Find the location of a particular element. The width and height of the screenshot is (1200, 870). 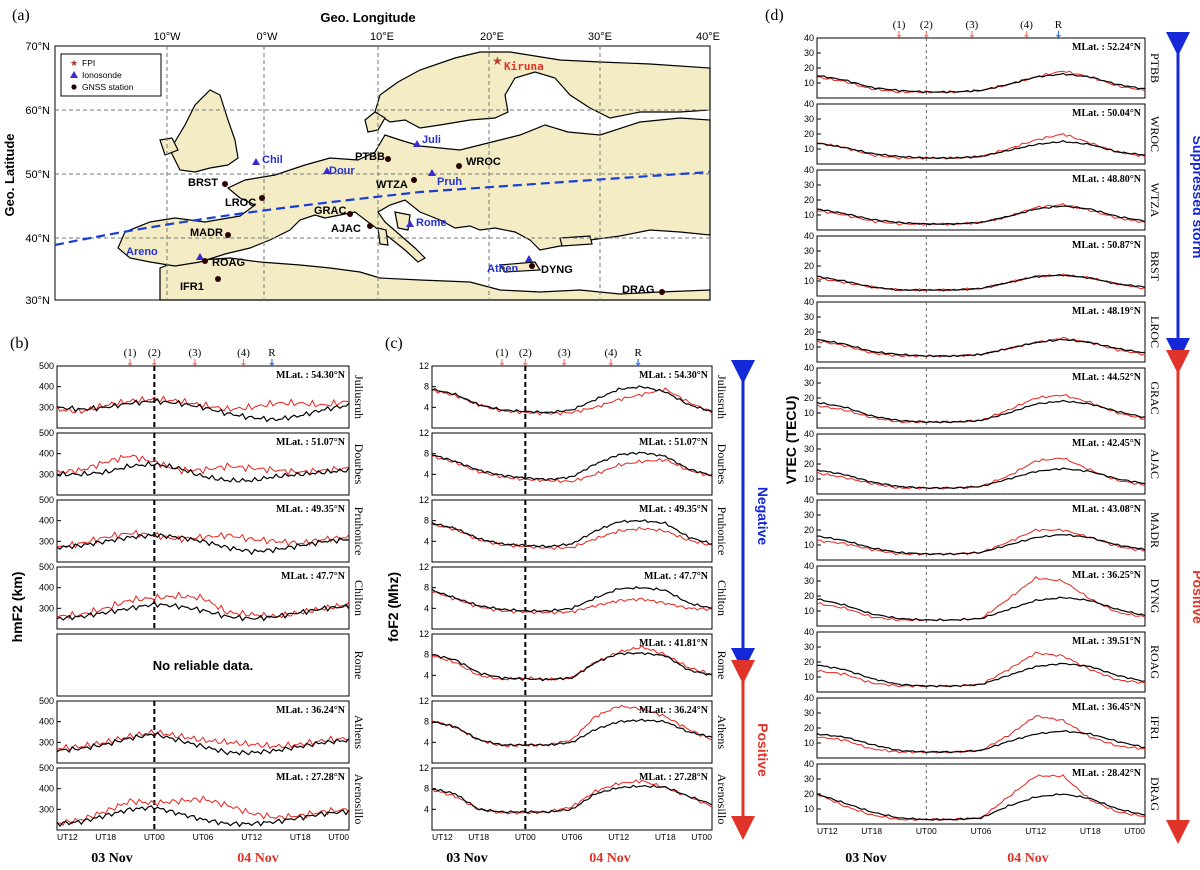

ionosonde-label: Juli is located at coordinates (431, 140).